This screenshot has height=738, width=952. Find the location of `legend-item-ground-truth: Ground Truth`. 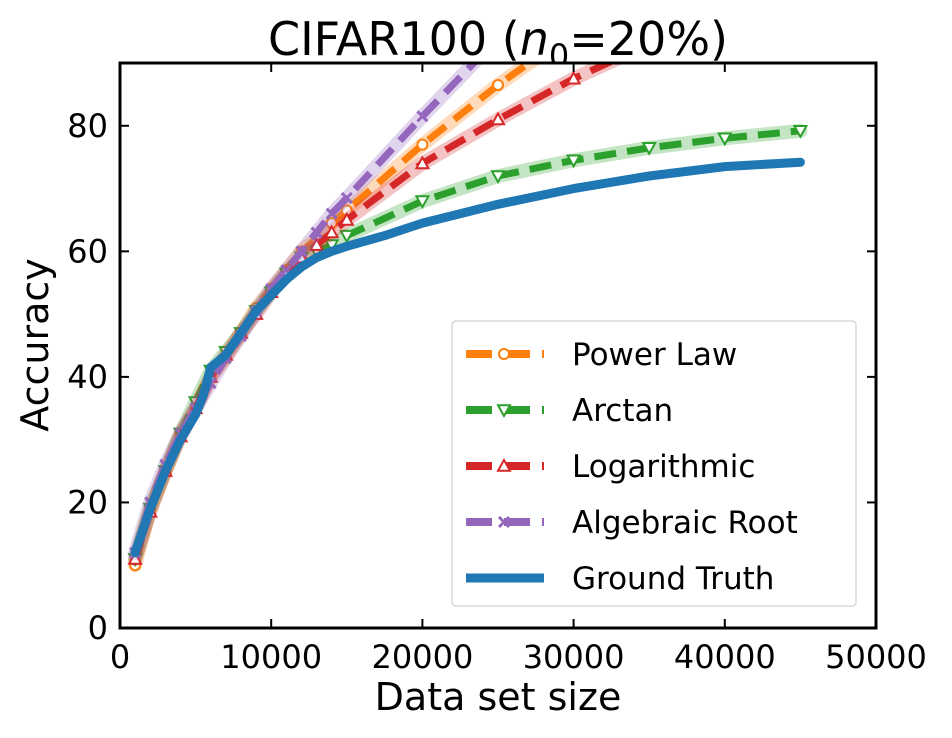

legend-item-ground-truth: Ground Truth is located at coordinates (620, 579).